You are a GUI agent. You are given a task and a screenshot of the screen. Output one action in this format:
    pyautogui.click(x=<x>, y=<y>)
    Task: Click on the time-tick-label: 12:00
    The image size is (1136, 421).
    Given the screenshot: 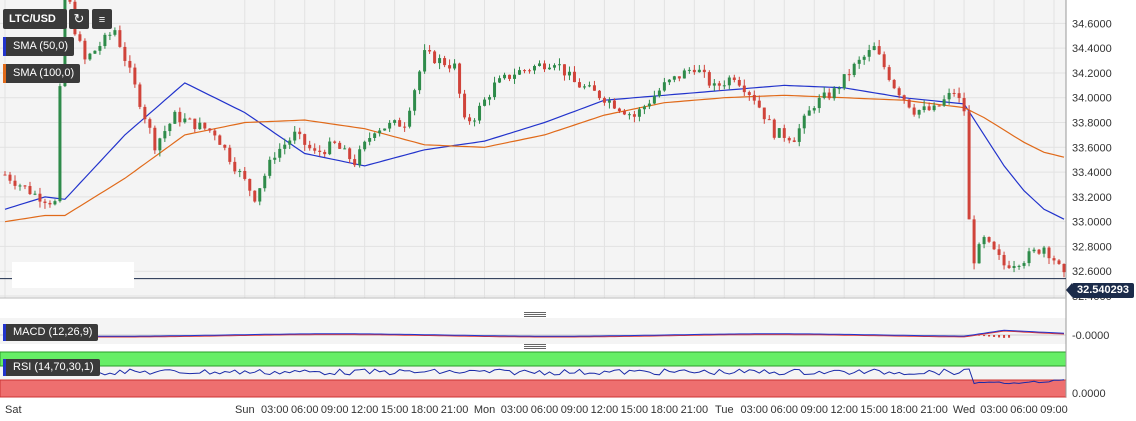 What is the action you would take?
    pyautogui.click(x=844, y=410)
    